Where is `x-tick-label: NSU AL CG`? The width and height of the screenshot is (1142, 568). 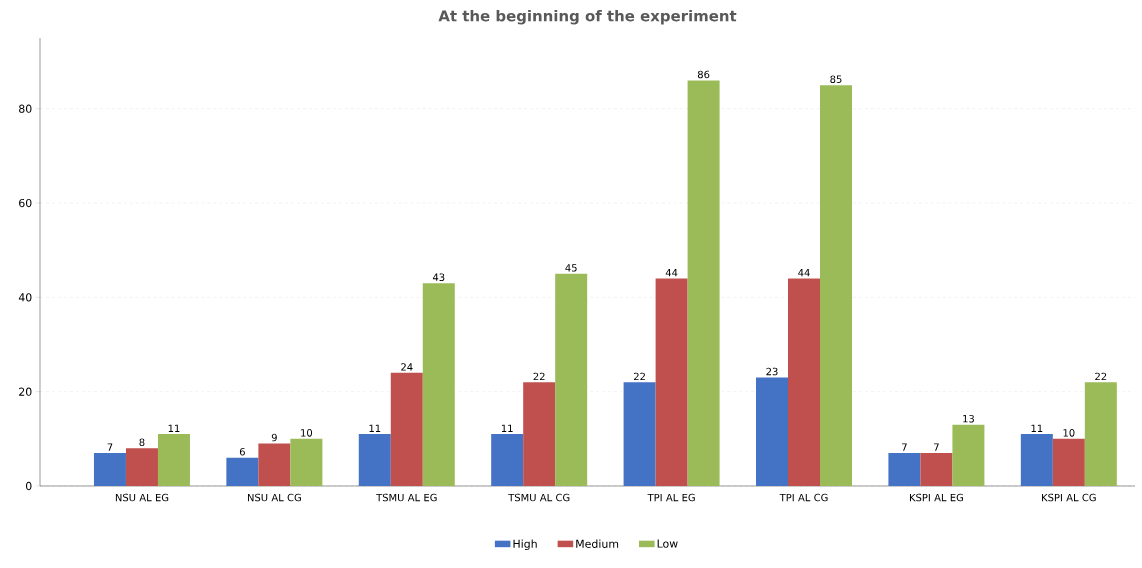
x-tick-label: NSU AL CG is located at coordinates (274, 497).